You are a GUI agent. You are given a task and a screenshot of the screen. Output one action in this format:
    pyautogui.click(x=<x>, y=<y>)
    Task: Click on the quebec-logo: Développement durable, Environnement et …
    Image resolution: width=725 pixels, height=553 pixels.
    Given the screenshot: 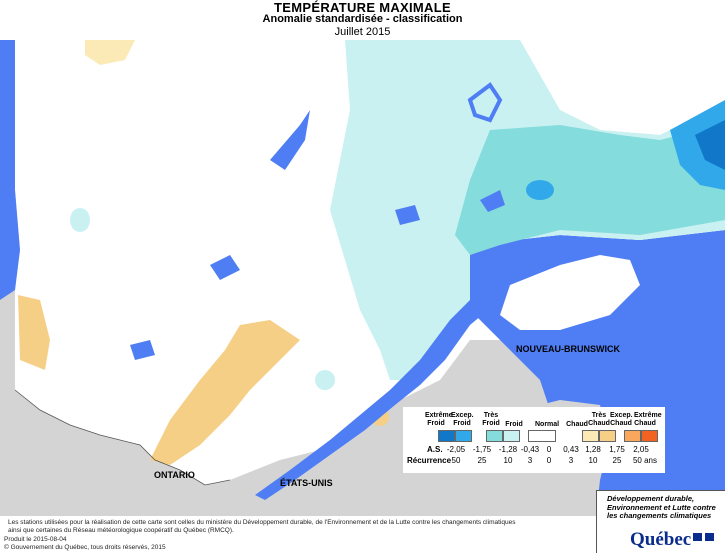 What is the action you would take?
    pyautogui.click(x=660, y=521)
    